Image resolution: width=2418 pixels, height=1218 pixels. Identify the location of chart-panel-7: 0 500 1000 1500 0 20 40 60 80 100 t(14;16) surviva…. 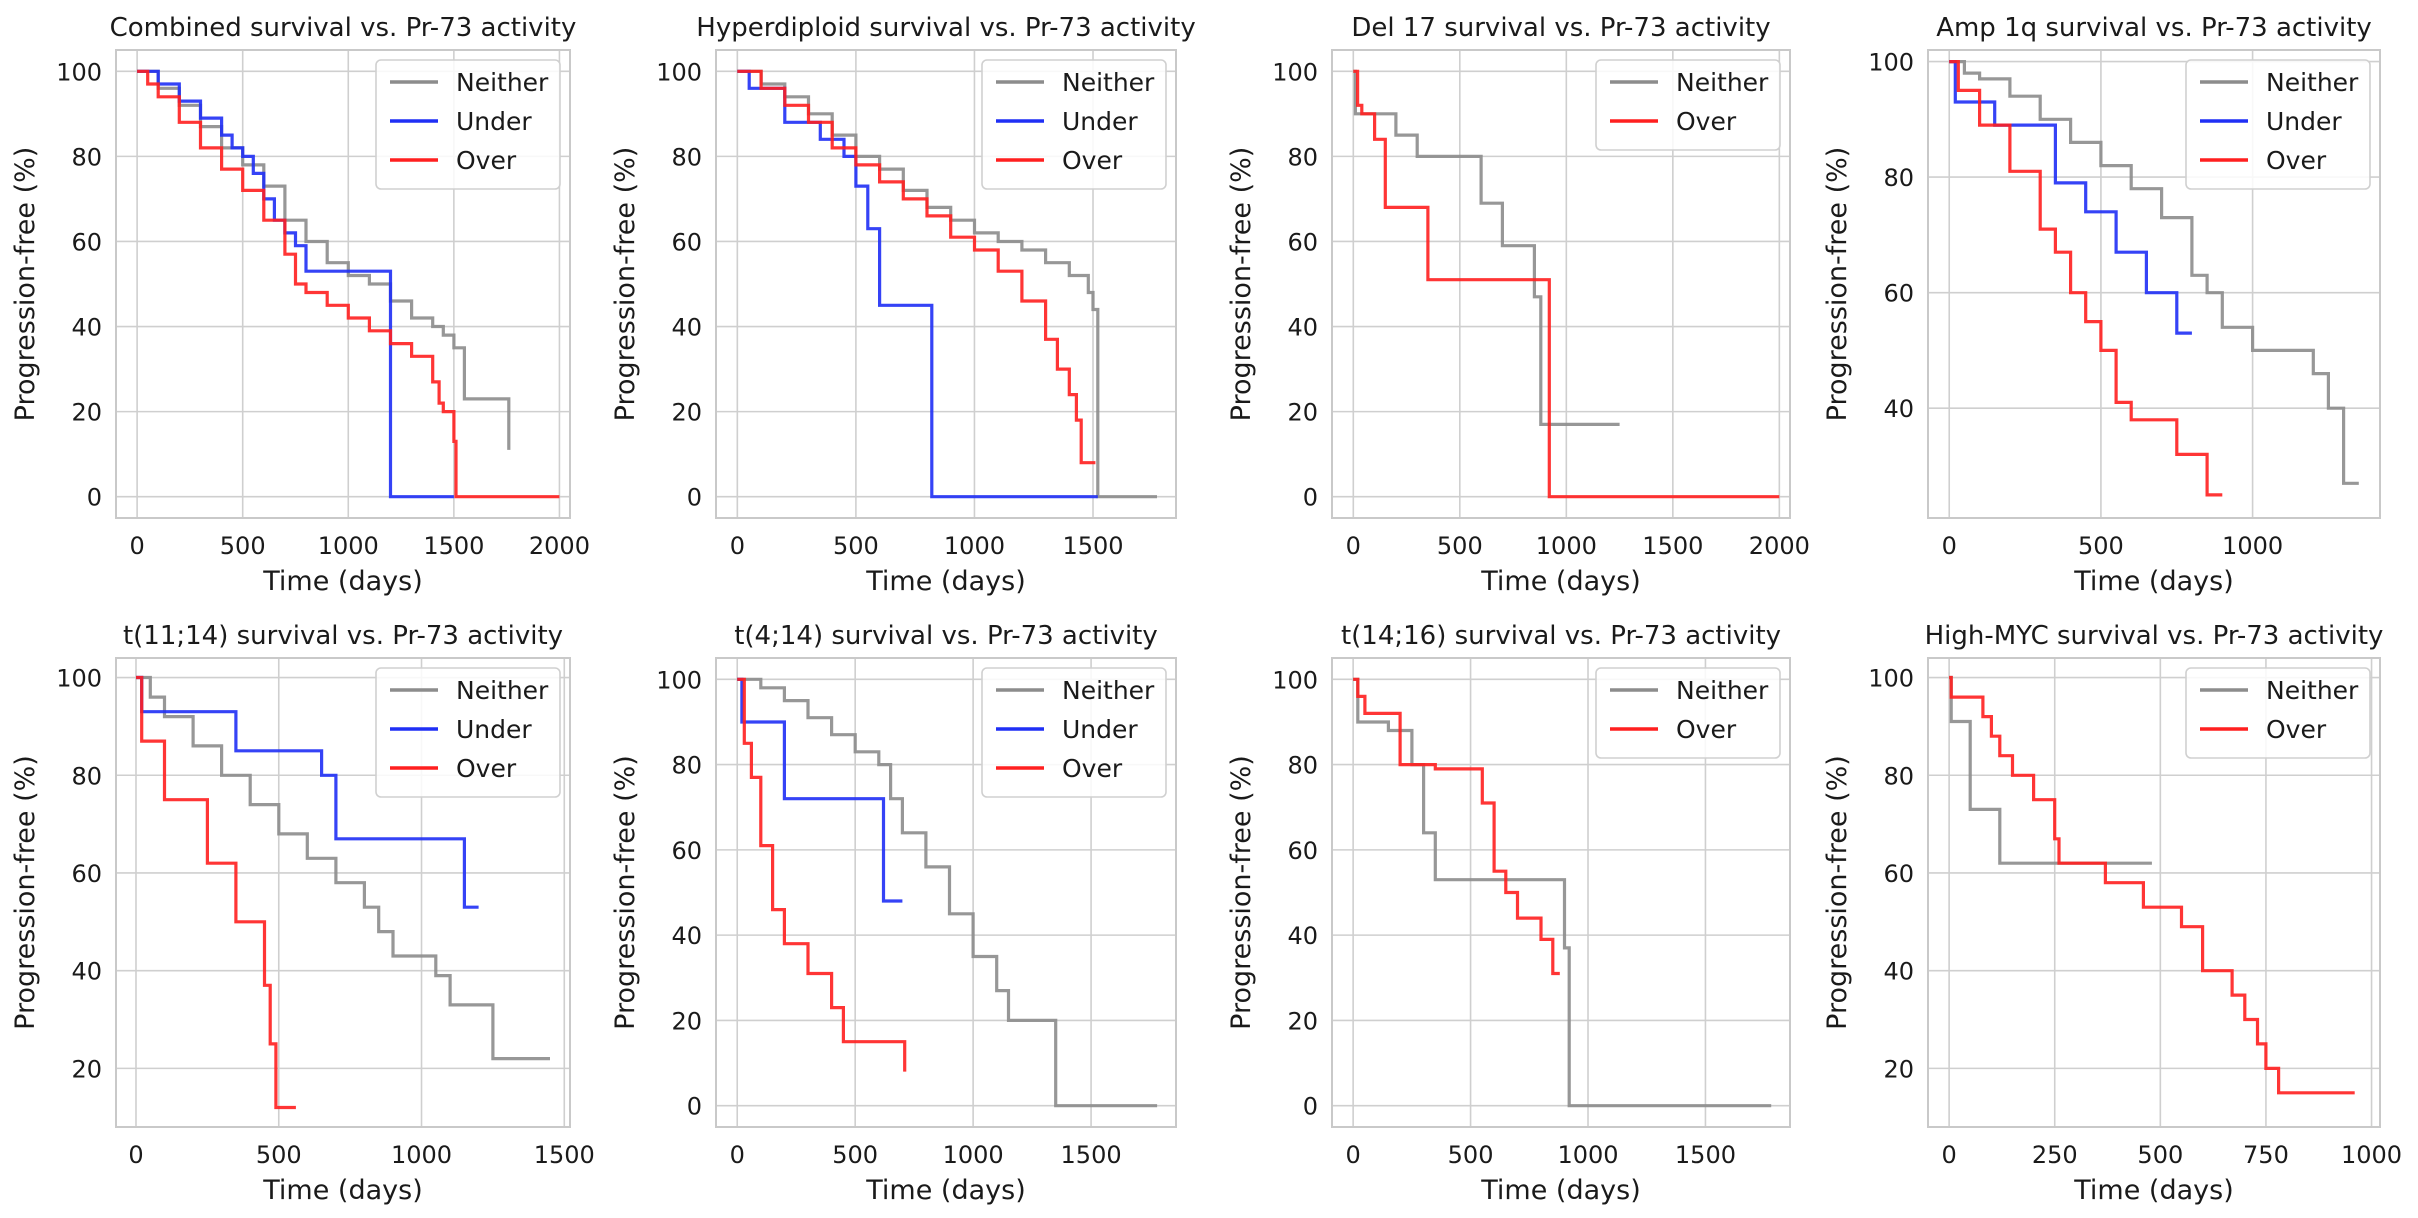
(1508, 913).